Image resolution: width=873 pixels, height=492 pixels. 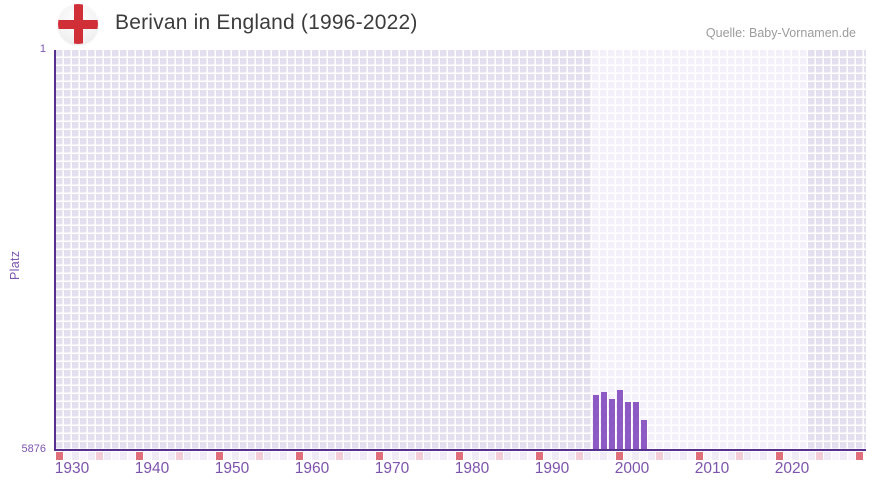 I want to click on england-flag-icon, so click(x=78, y=24).